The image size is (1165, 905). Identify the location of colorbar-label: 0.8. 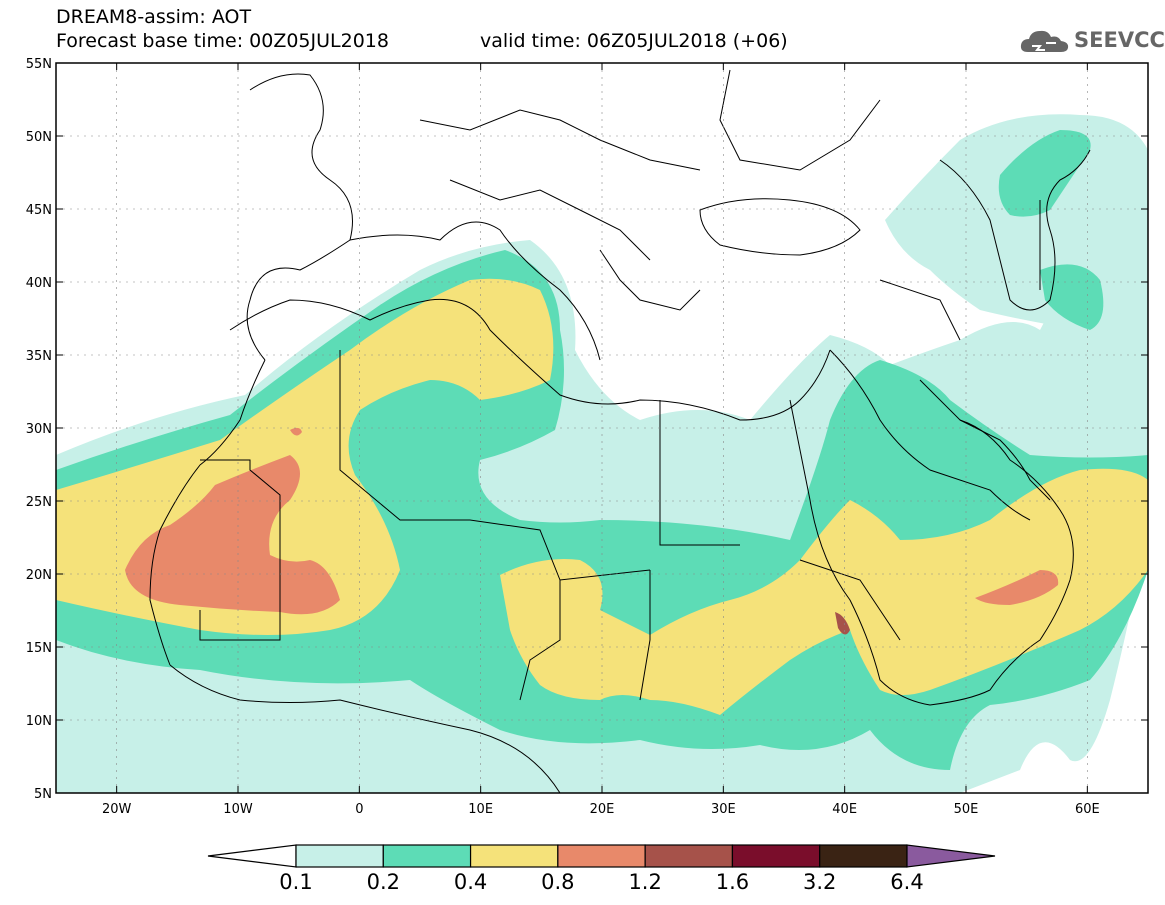
(558, 882).